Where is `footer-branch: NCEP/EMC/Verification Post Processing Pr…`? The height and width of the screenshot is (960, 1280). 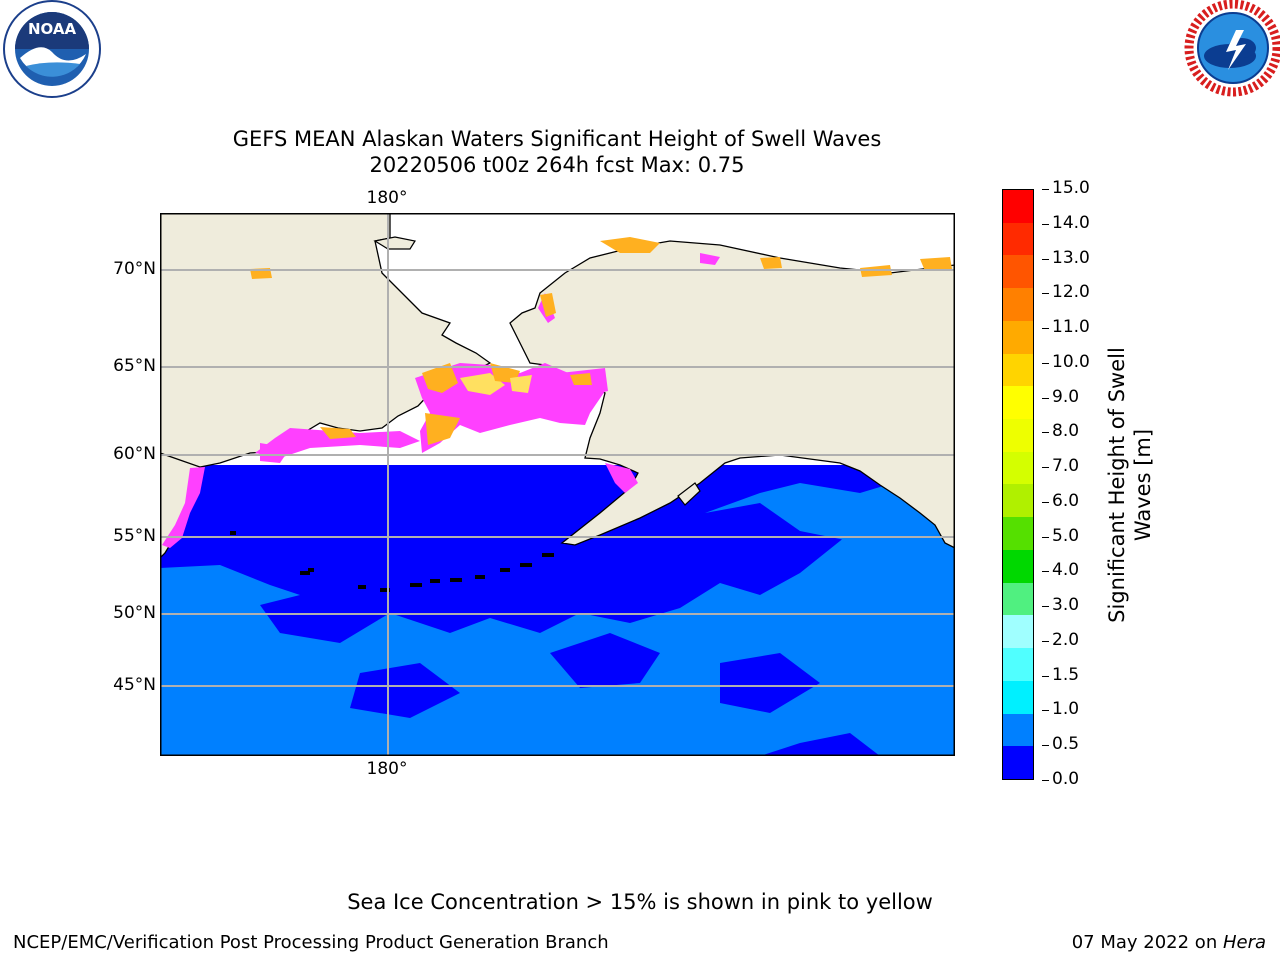
footer-branch: NCEP/EMC/Verification Post Processing Pr… is located at coordinates (311, 942).